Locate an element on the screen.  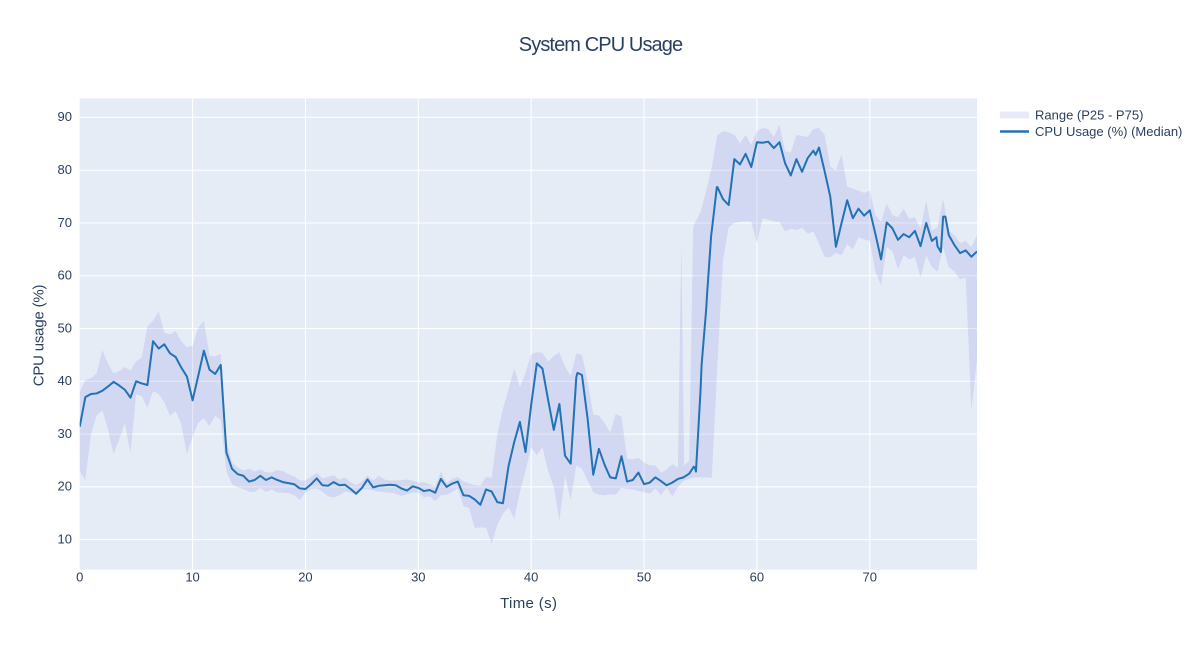
svg-text: Time (s) is located at coordinates (528, 603).